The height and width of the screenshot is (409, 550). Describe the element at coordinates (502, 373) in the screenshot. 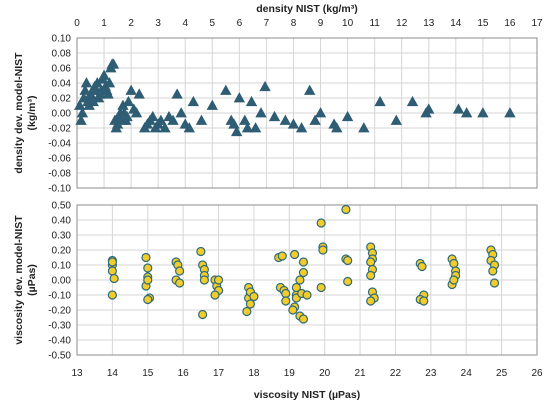

I see `panel2-x-tick-label: 25` at that location.